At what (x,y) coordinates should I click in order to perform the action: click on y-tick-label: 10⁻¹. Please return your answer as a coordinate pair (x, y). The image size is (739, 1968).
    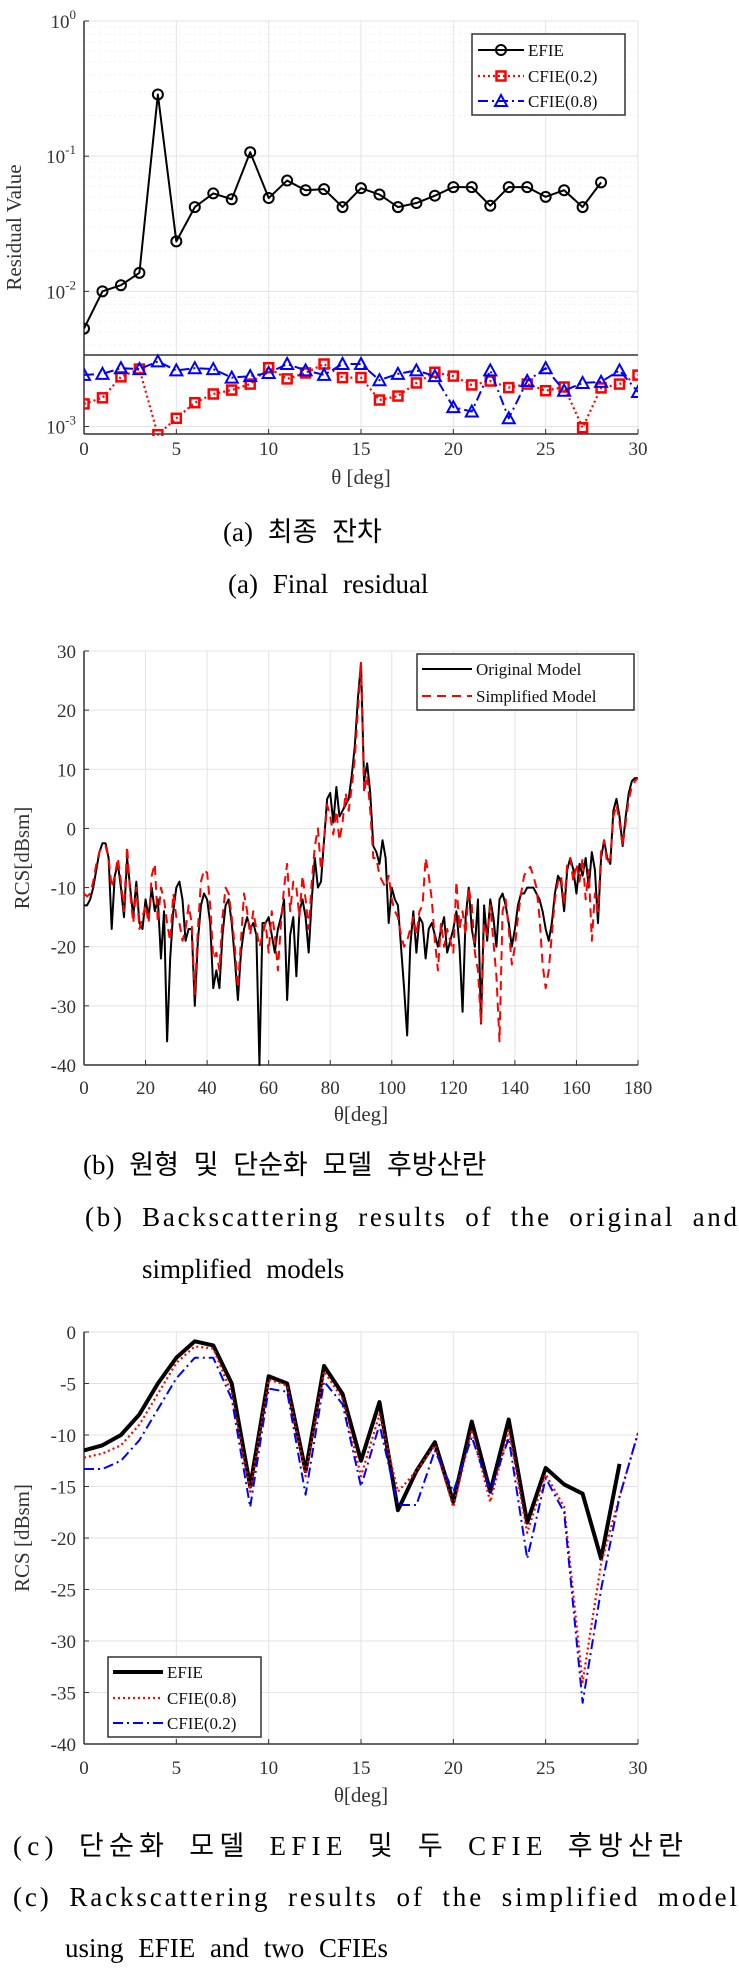
    Looking at the image, I should click on (61, 155).